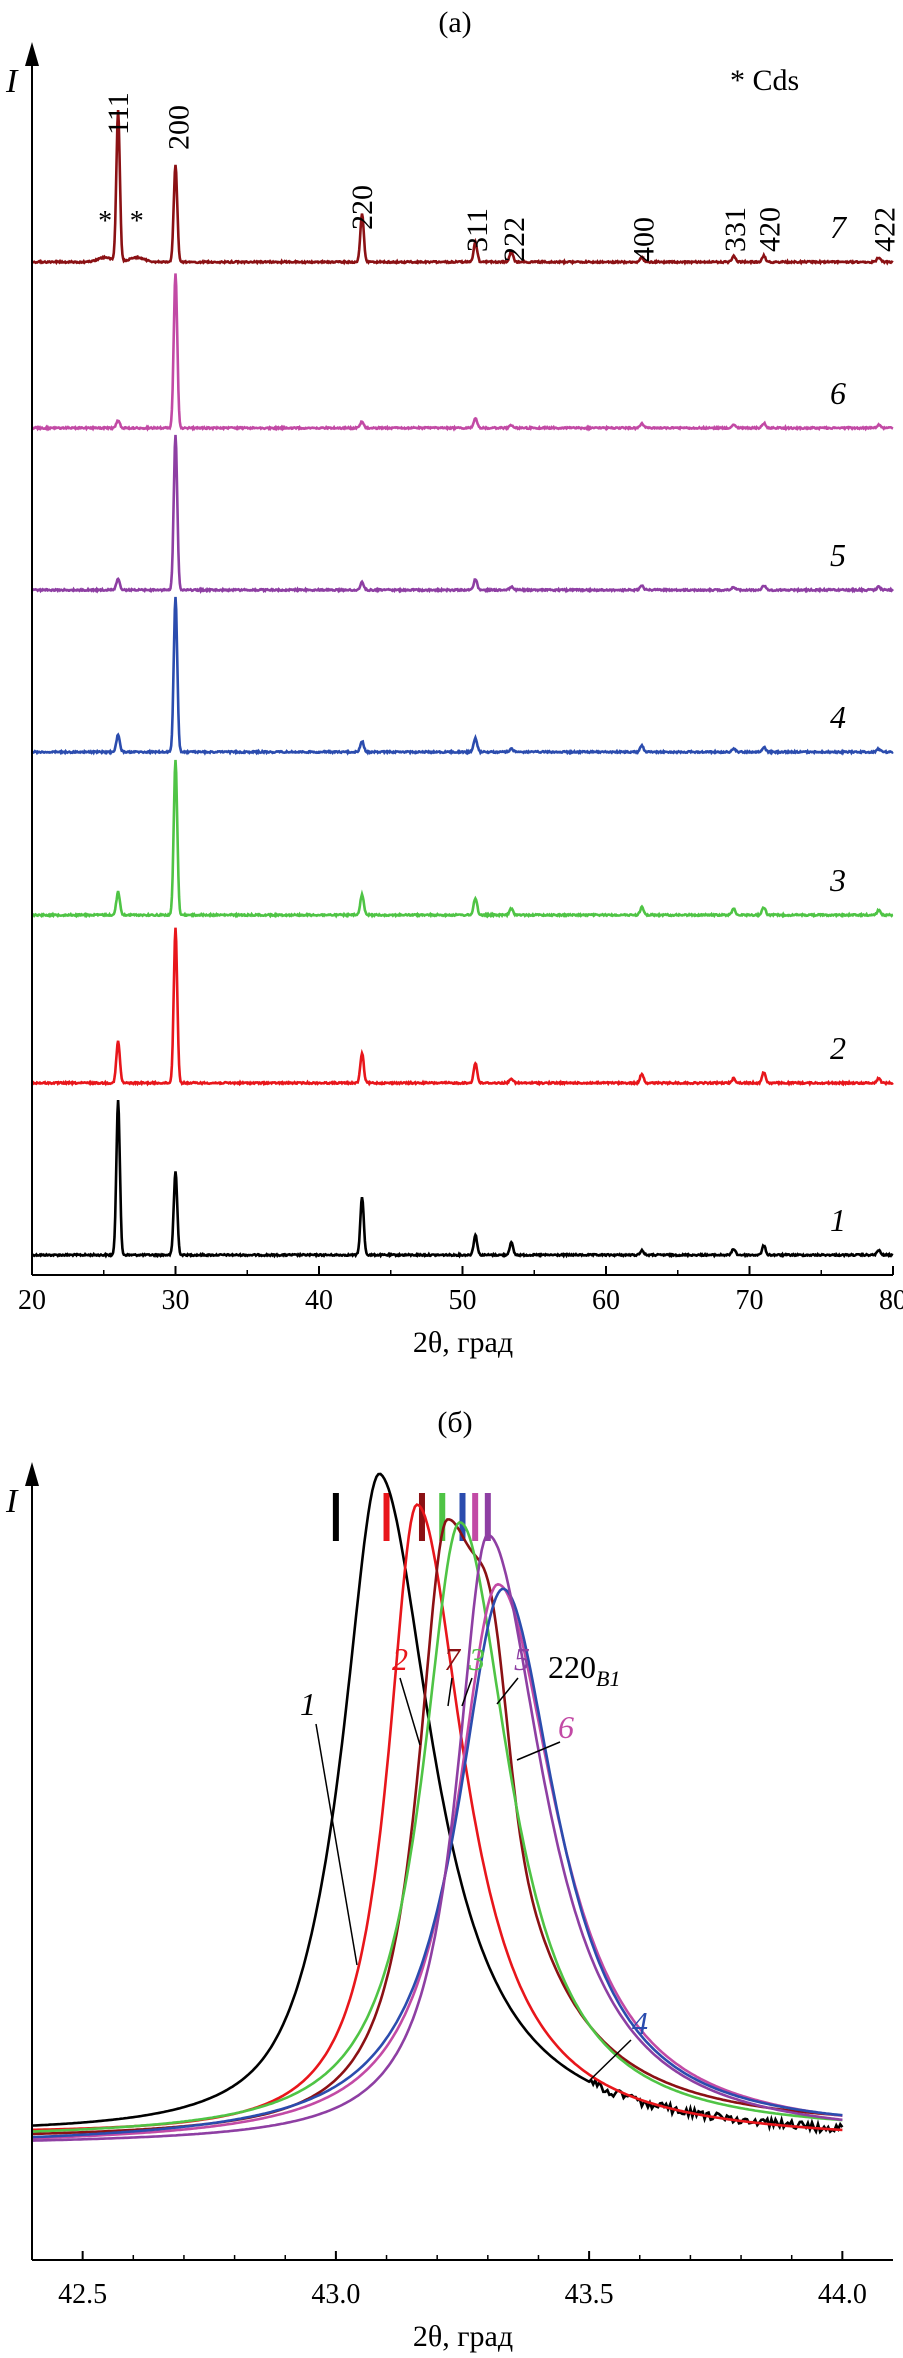 The width and height of the screenshot is (903, 2358). What do you see at coordinates (606, 1300) in the screenshot?
I see `panel-a-x-tick-label: 60` at bounding box center [606, 1300].